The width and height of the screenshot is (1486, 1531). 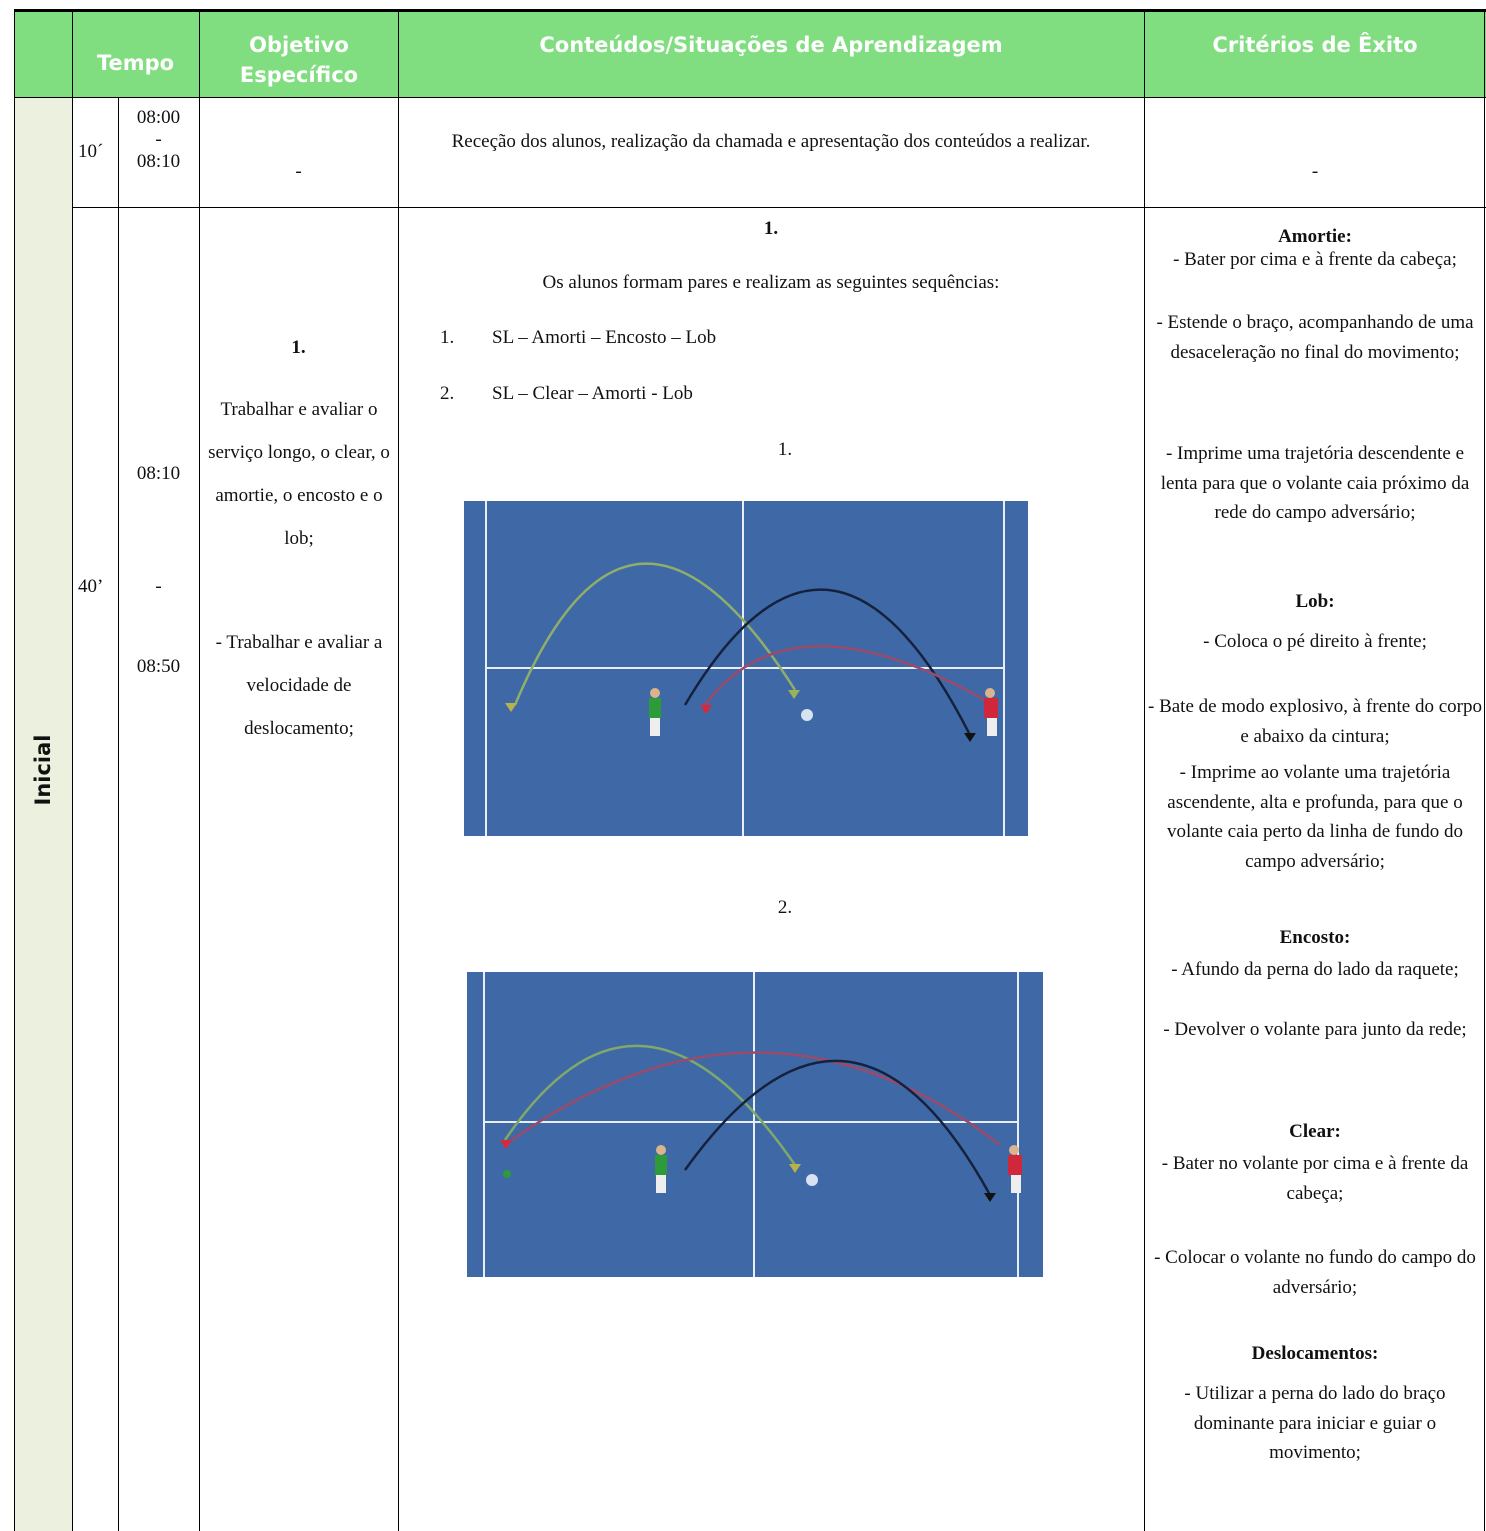 What do you see at coordinates (91, 151) in the screenshot?
I see `duration: 10´` at bounding box center [91, 151].